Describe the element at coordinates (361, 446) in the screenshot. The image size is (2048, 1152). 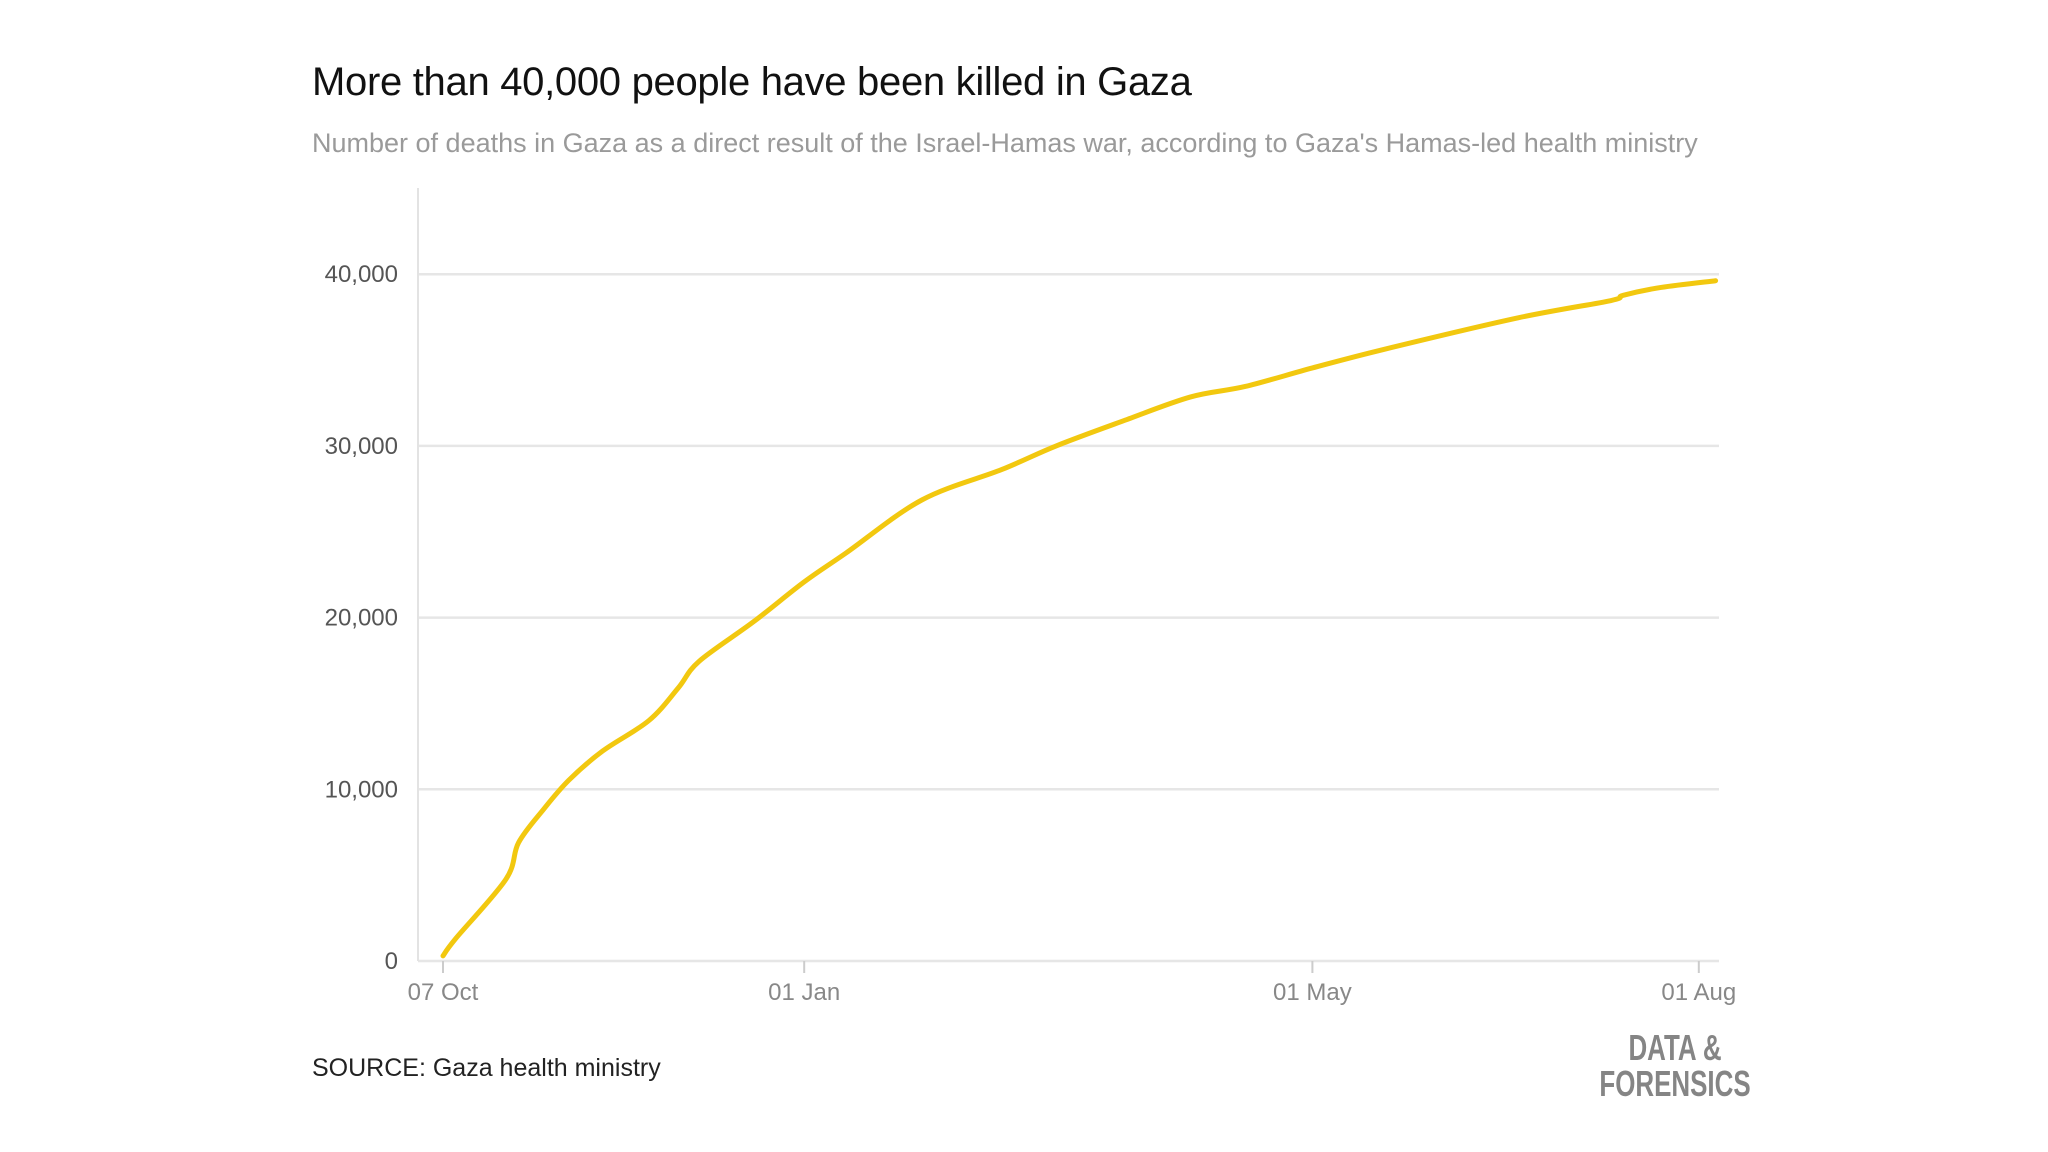
I see `y-tick-label: 30,000` at that location.